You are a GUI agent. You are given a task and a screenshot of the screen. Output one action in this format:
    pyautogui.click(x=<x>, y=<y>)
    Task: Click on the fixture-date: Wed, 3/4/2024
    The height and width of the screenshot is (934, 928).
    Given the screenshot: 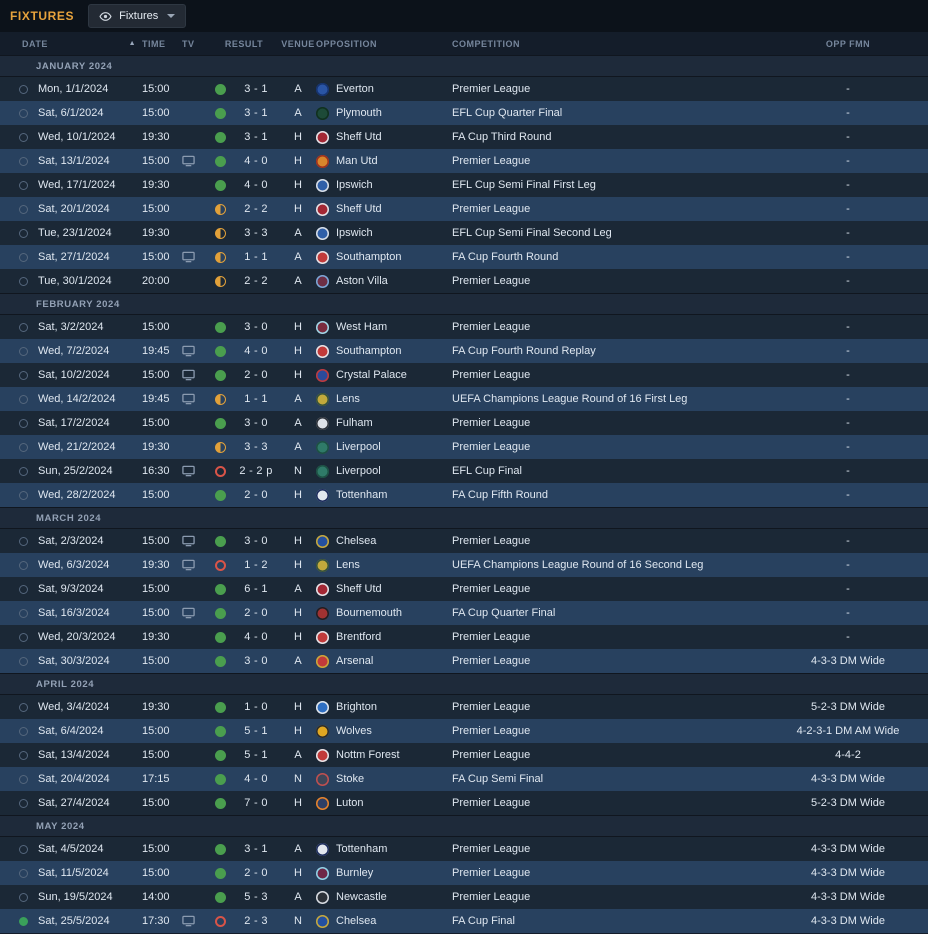 What is the action you would take?
    pyautogui.click(x=74, y=707)
    